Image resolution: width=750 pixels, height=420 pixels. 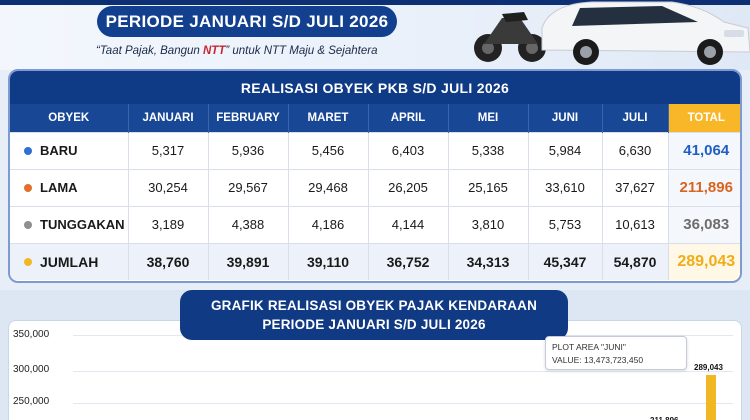 What do you see at coordinates (301, 51) in the screenshot?
I see `tagline-suffix: ” untuk NTT Maju & Sejahtera` at bounding box center [301, 51].